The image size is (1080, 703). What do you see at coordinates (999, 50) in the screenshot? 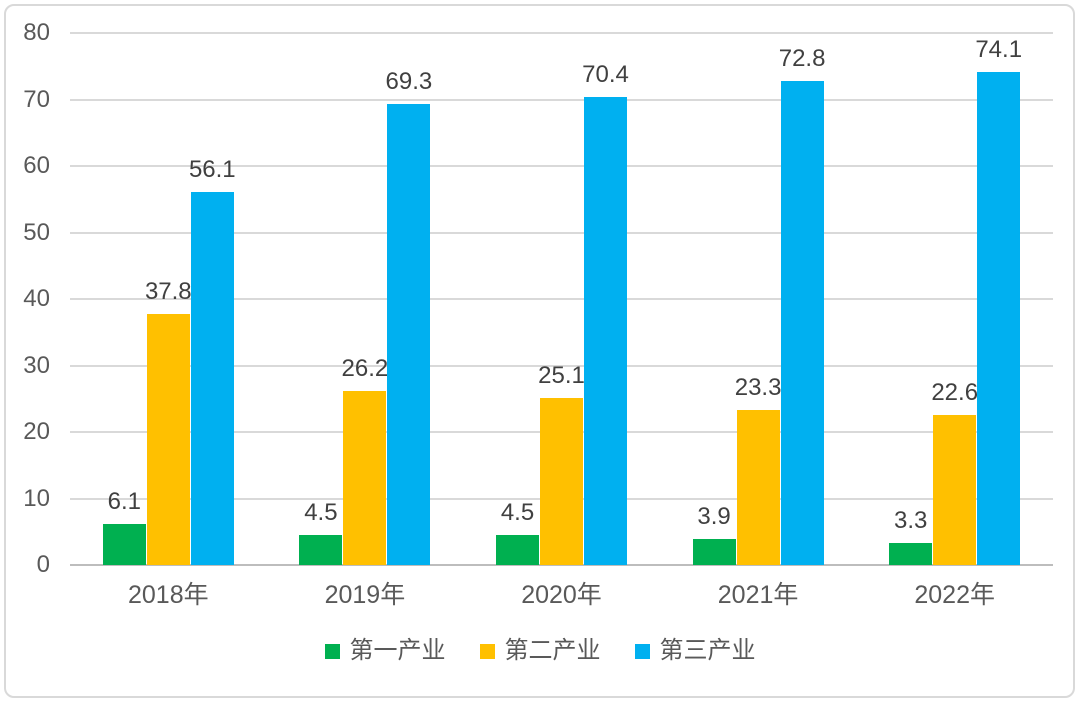
I see `bar-value-label: 74.1` at bounding box center [999, 50].